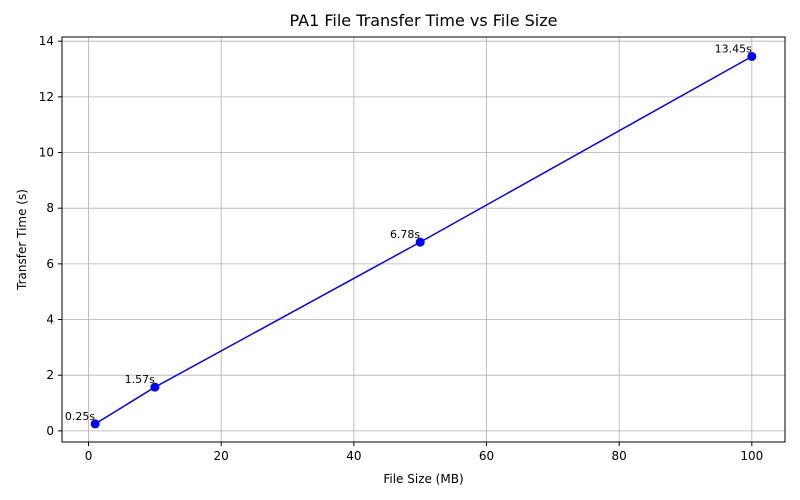  I want to click on y-axis-ticks: 0 2 4 6 8 10 12 14, so click(50, 236).